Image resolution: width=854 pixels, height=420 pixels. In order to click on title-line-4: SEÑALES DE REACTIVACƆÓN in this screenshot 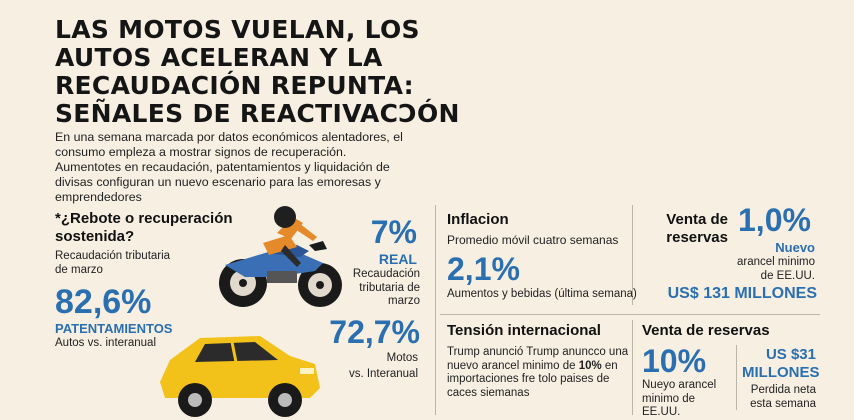, I will do `click(257, 113)`.